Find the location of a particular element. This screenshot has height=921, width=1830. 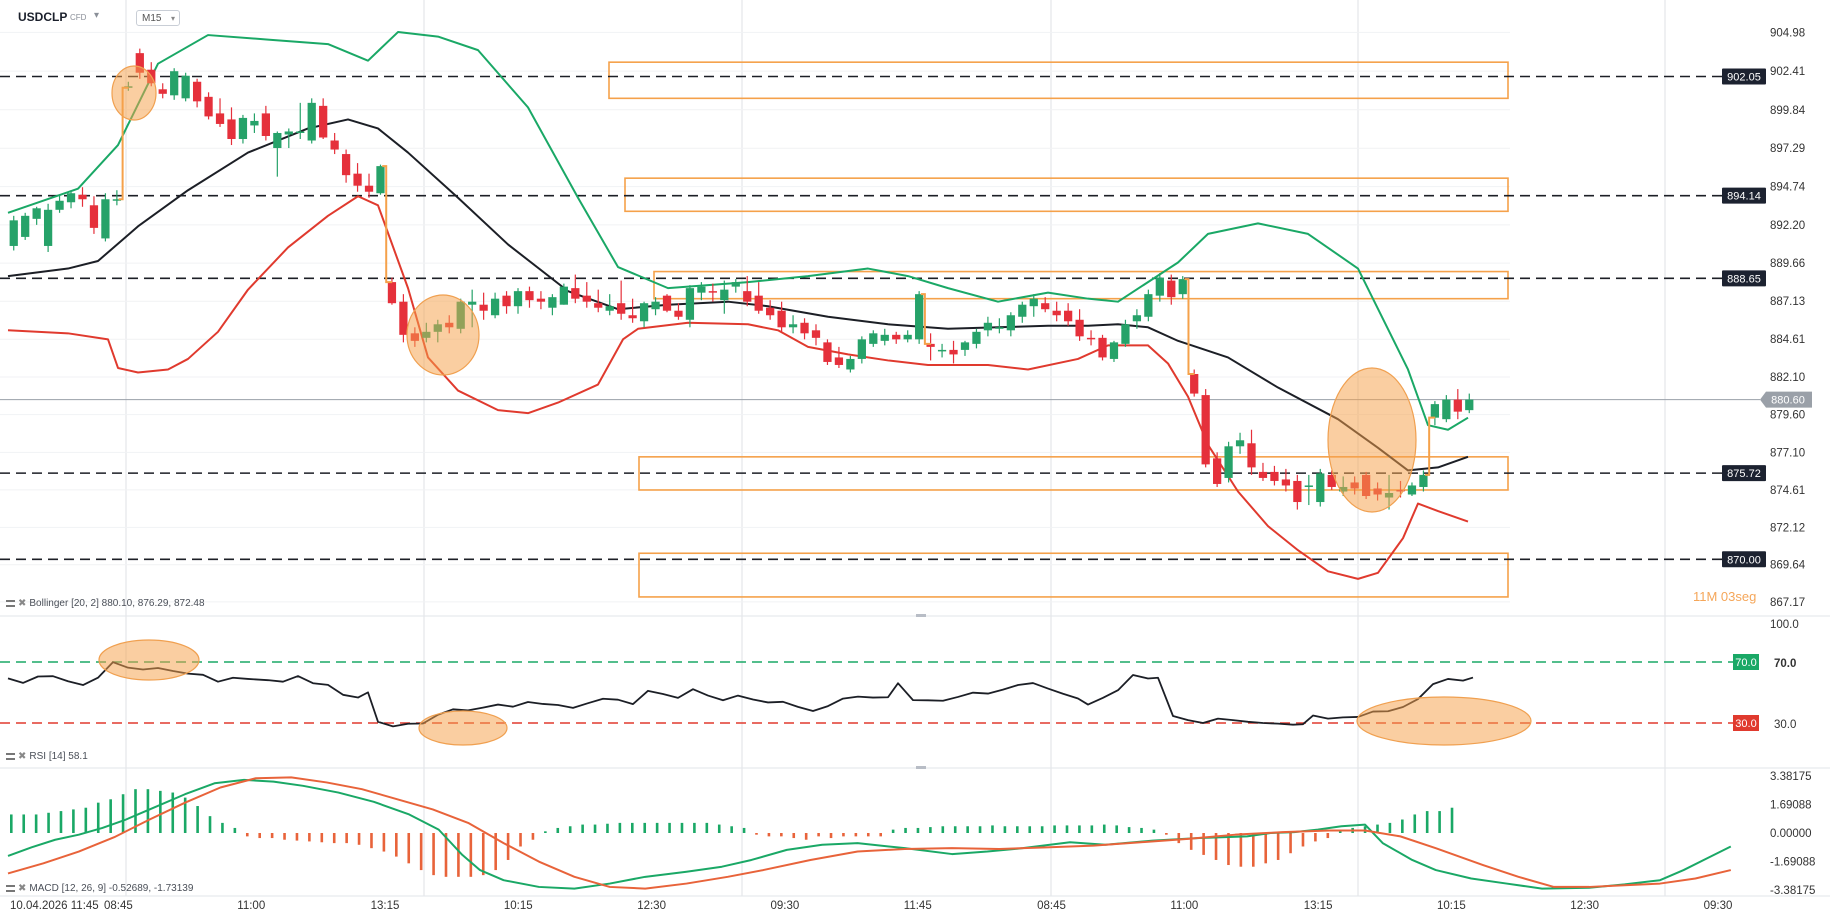

macd-tick-label: -1.69088 is located at coordinates (1792, 863).